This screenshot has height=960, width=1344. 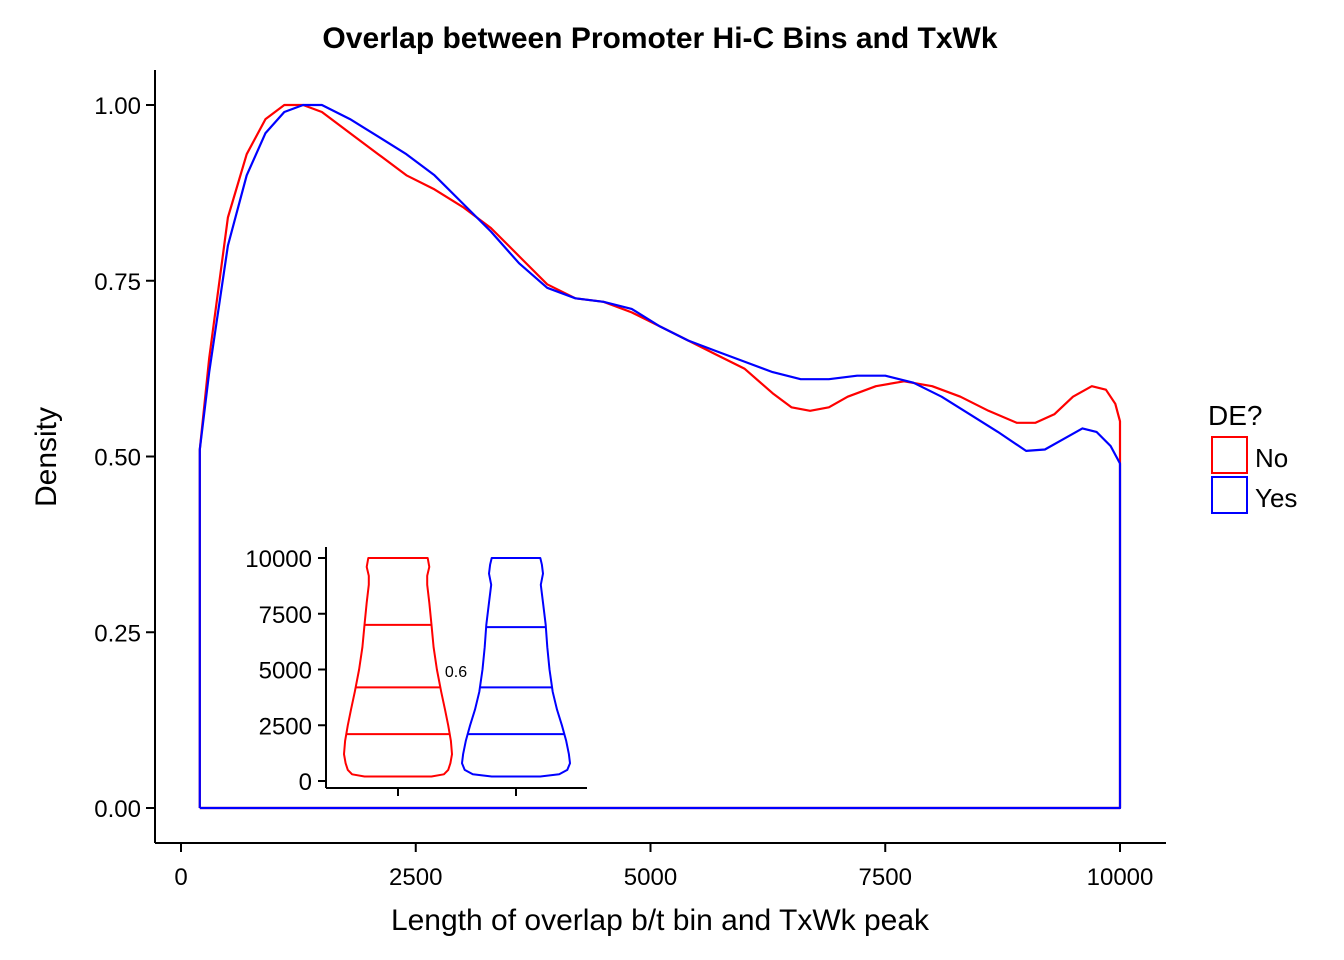 I want to click on x-axis-title: Length of overlap b/t bin and TxWk peak, so click(x=660, y=920).